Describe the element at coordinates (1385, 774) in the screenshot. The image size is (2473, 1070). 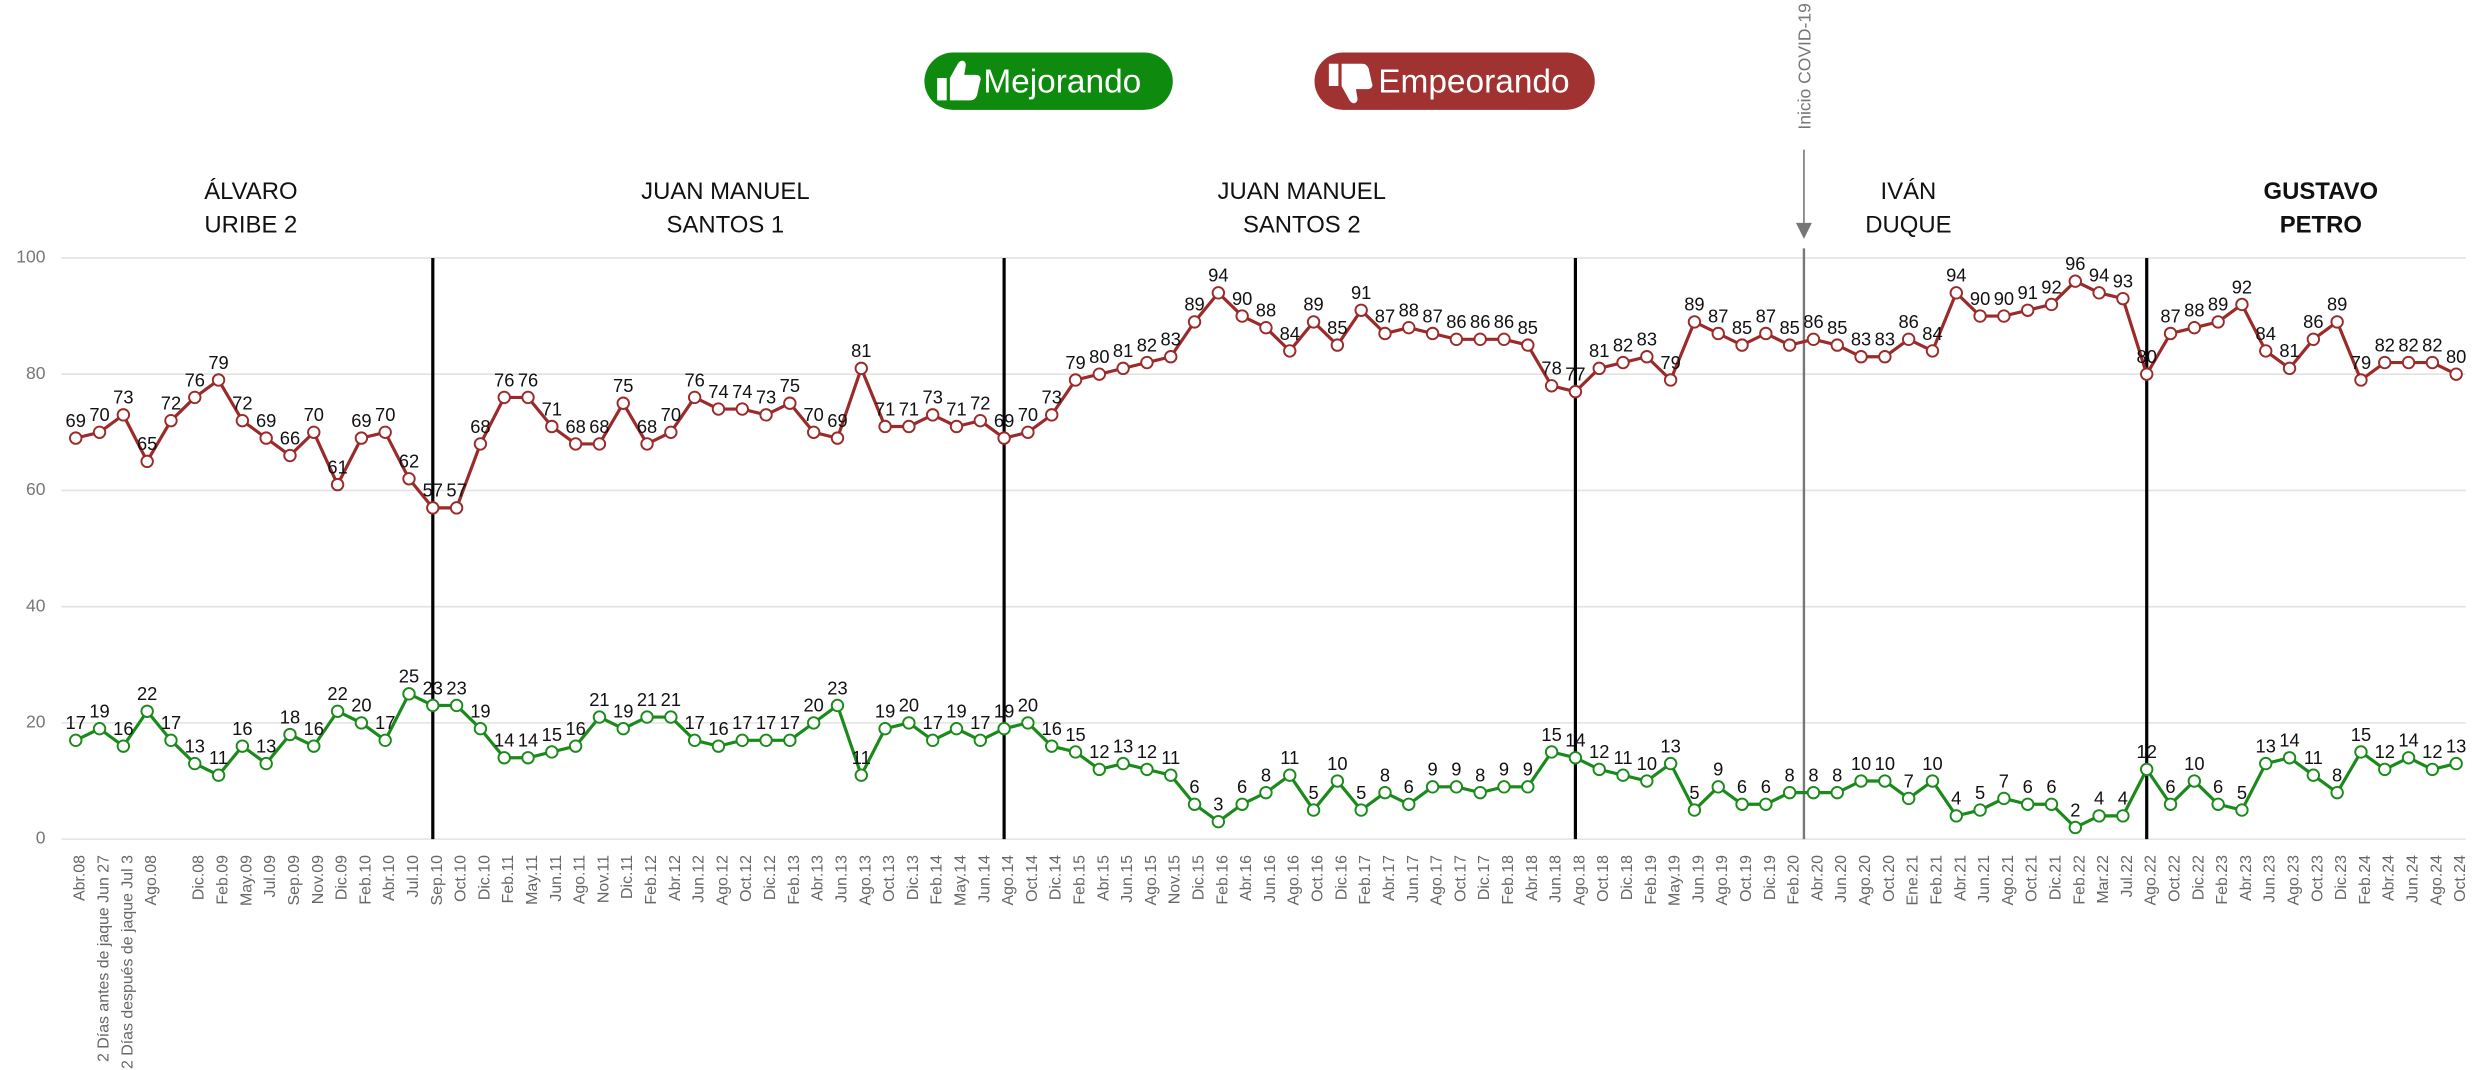
I see `data-label: 8` at that location.